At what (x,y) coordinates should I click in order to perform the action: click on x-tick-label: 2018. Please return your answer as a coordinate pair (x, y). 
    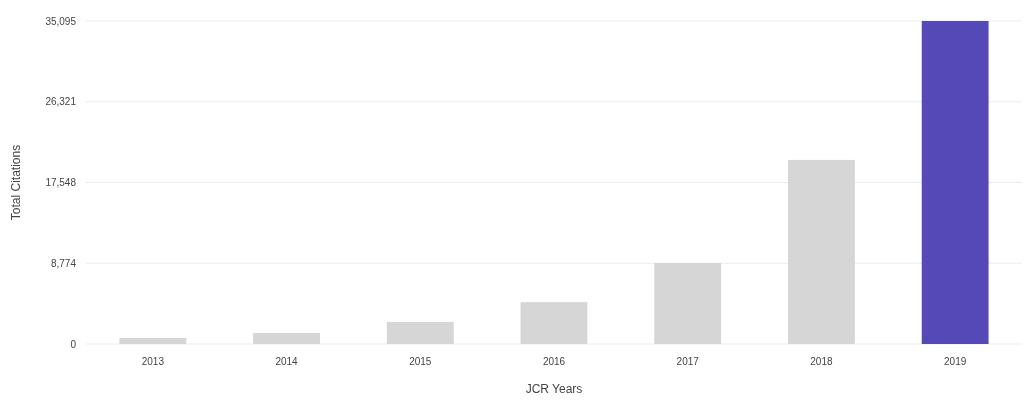
    Looking at the image, I should click on (821, 361).